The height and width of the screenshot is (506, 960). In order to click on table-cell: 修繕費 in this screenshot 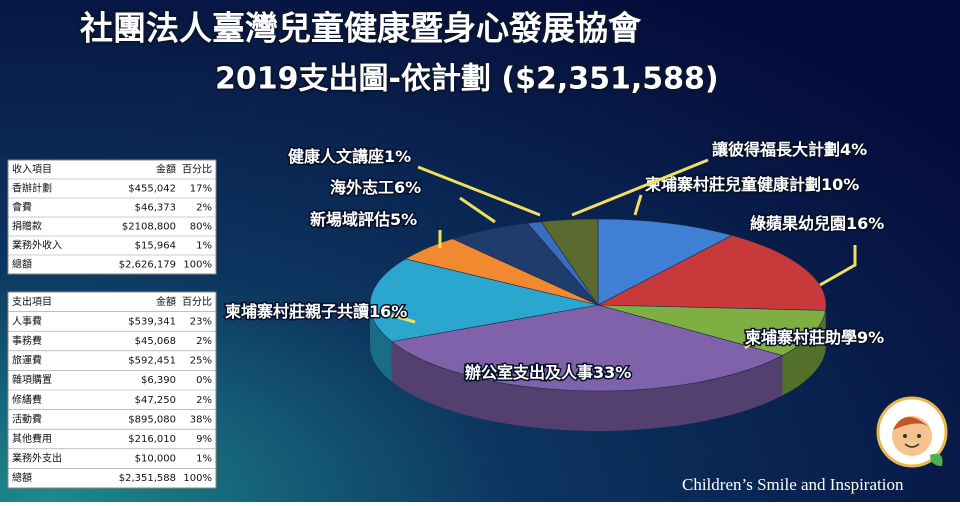, I will do `click(27, 399)`.